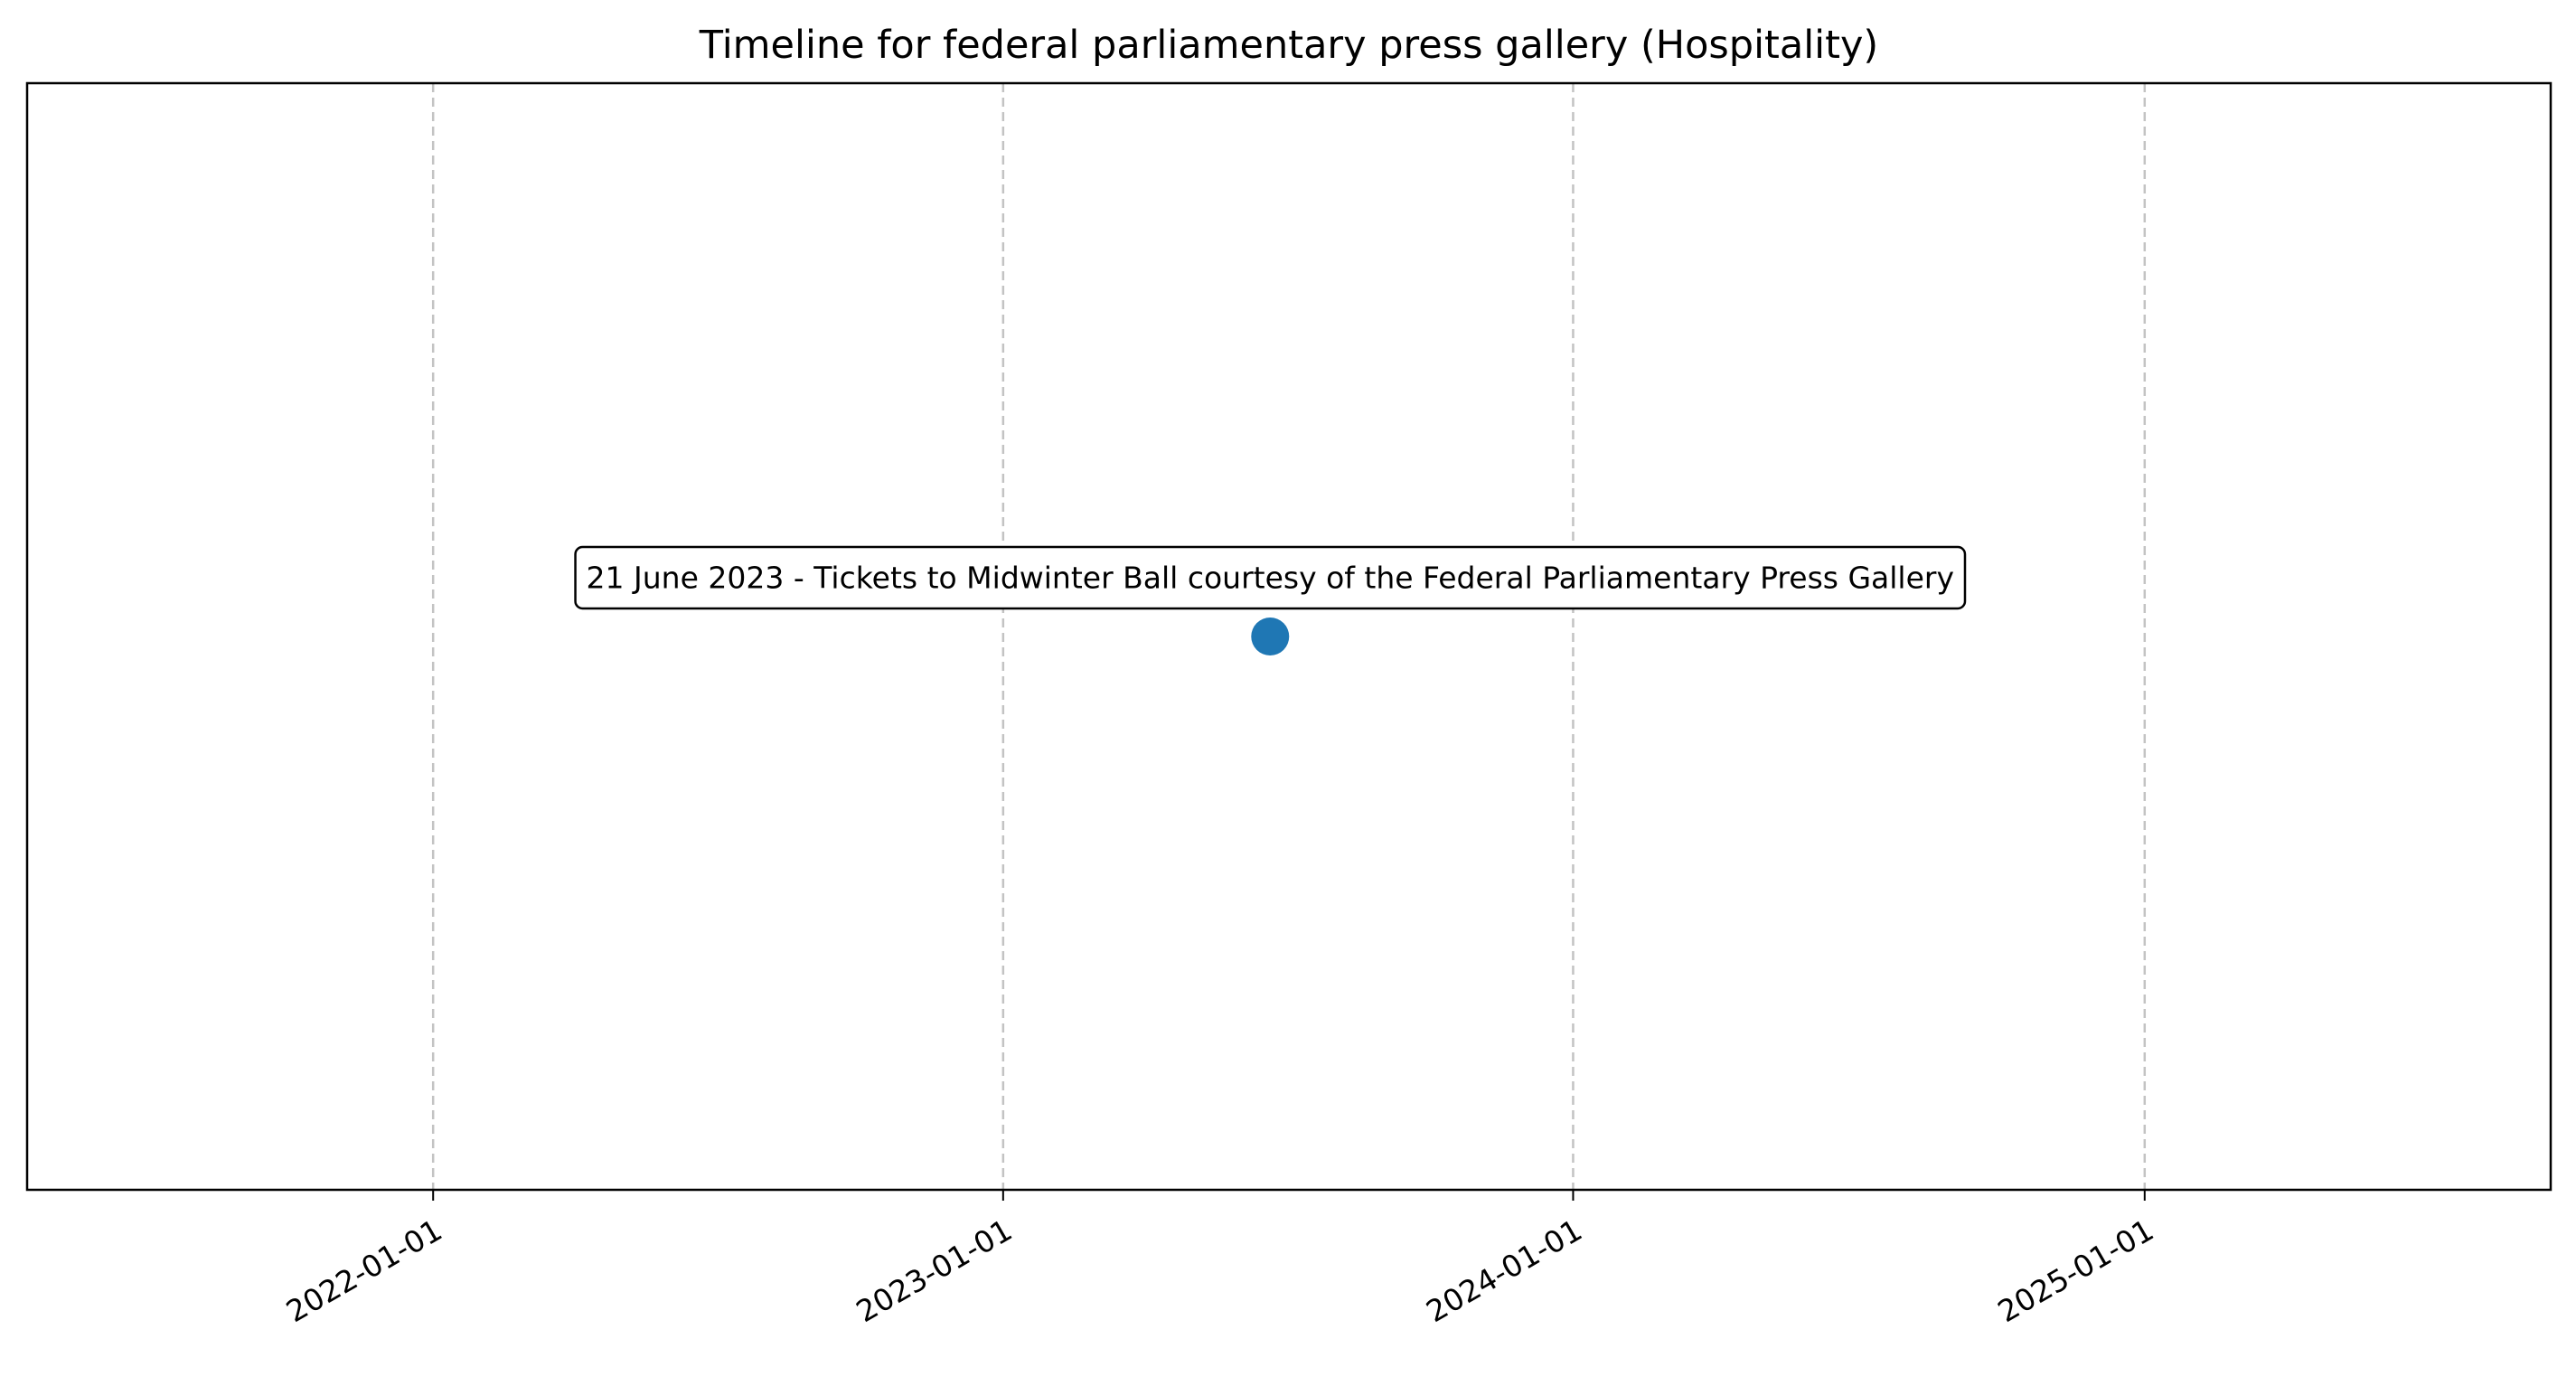 Image resolution: width=2576 pixels, height=1386 pixels. I want to click on x-tick-label: 2025-01-01, so click(2076, 1271).